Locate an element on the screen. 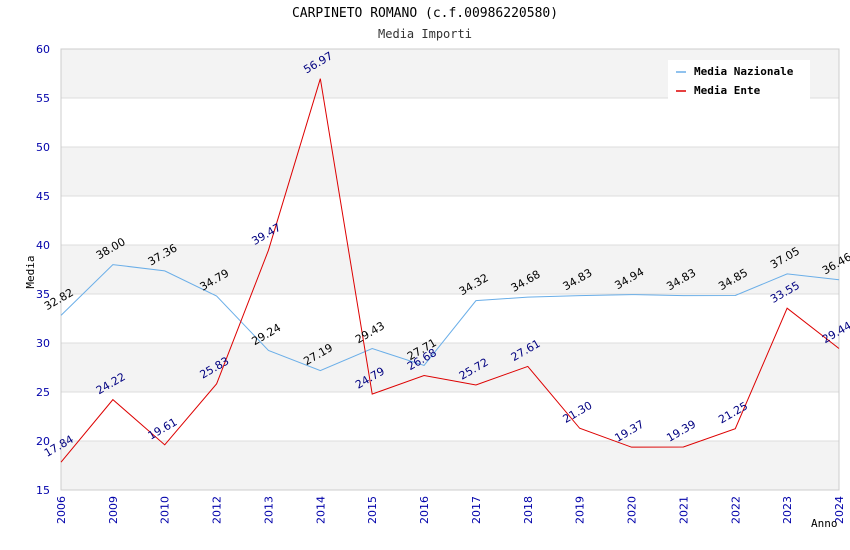 This screenshot has width=850, height=550. y-axis-ticks: 15 20 25 30 35 40 45 50 55 60 is located at coordinates (43, 270).